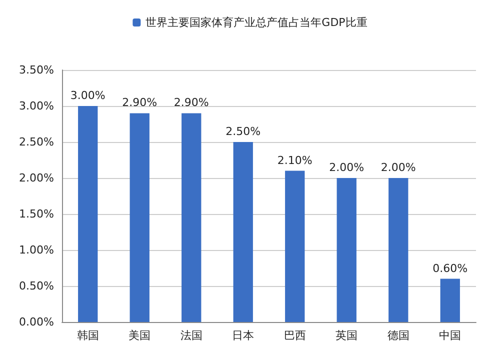 The image size is (500, 362). I want to click on y-tick-label: 1.00%, so click(36, 250).